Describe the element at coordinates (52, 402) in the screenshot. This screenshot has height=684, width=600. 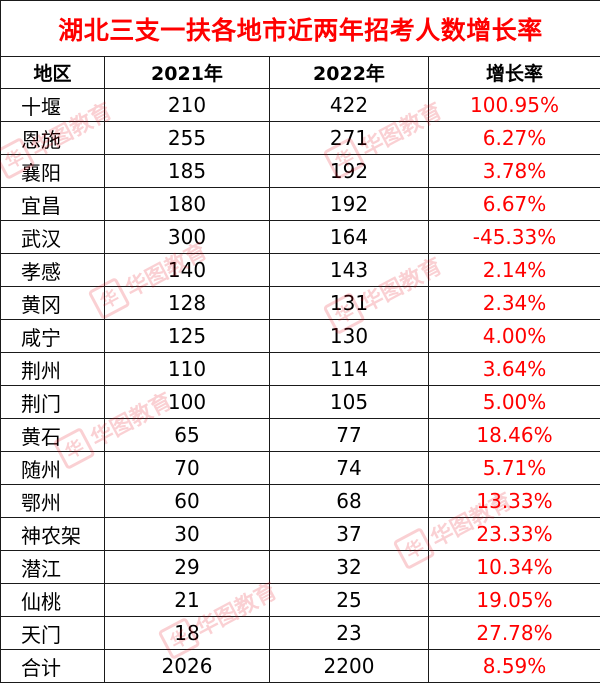
I see `region-cell: 荆门` at that location.